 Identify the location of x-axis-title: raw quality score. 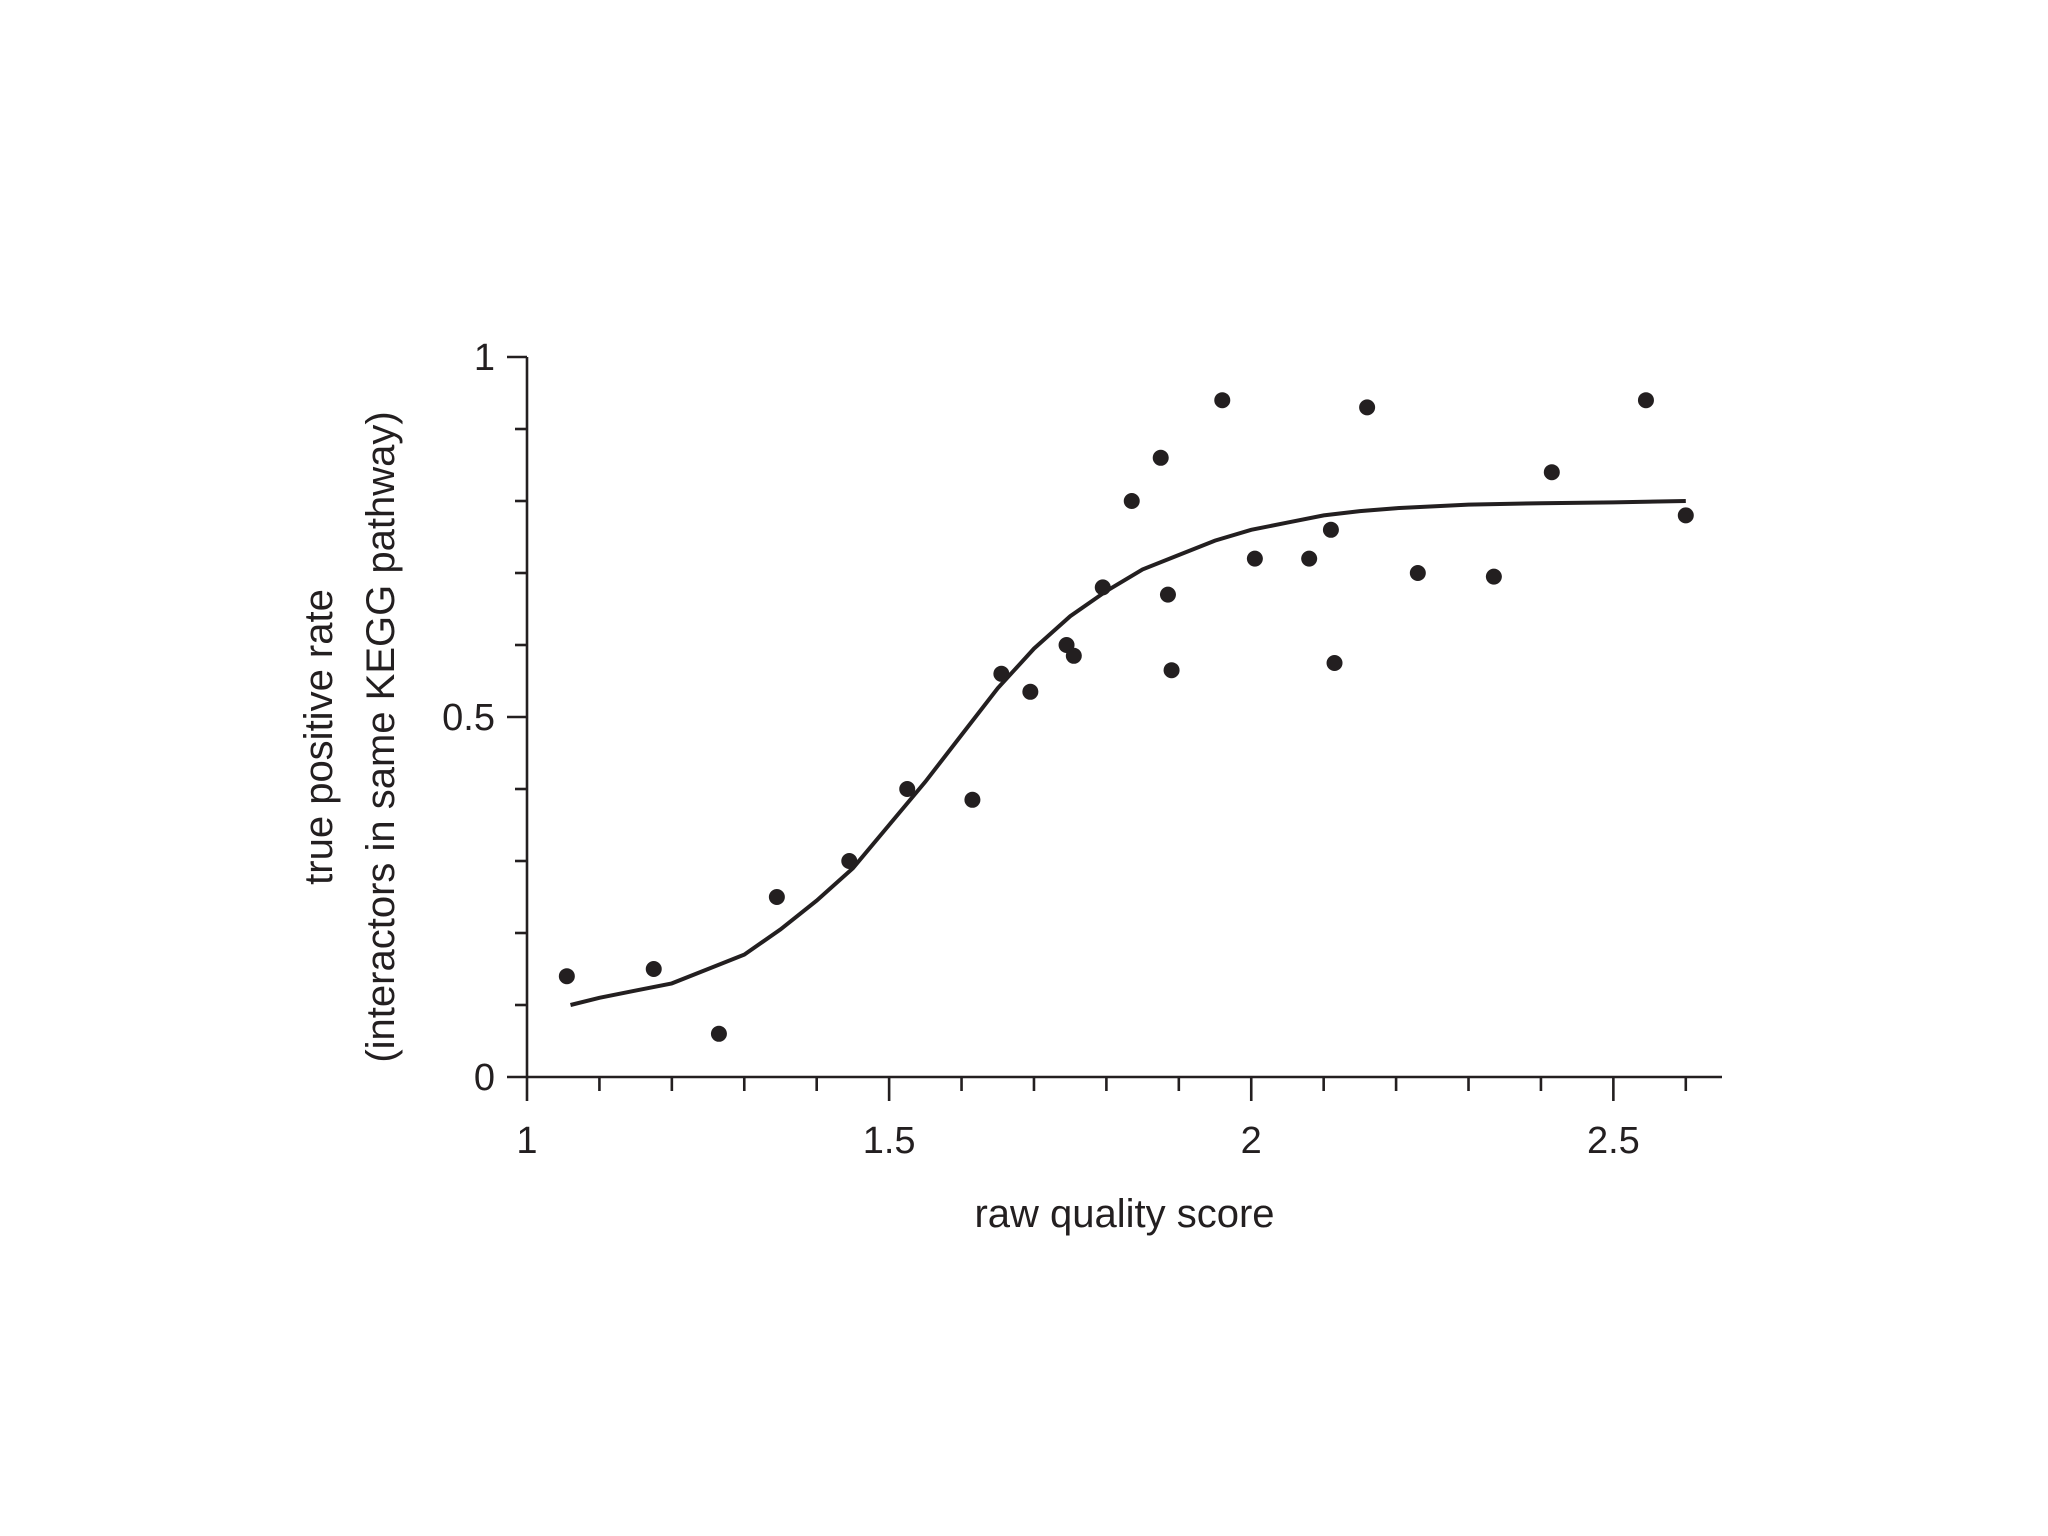
(1124, 1214).